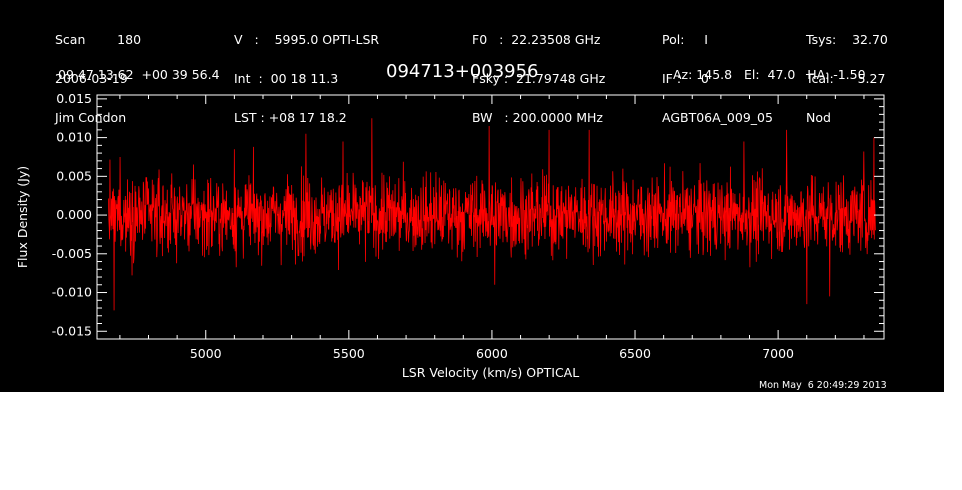 The image size is (962, 490). I want to click on sky-frequency: Fsky : 21.79748 GHz, so click(539, 78).